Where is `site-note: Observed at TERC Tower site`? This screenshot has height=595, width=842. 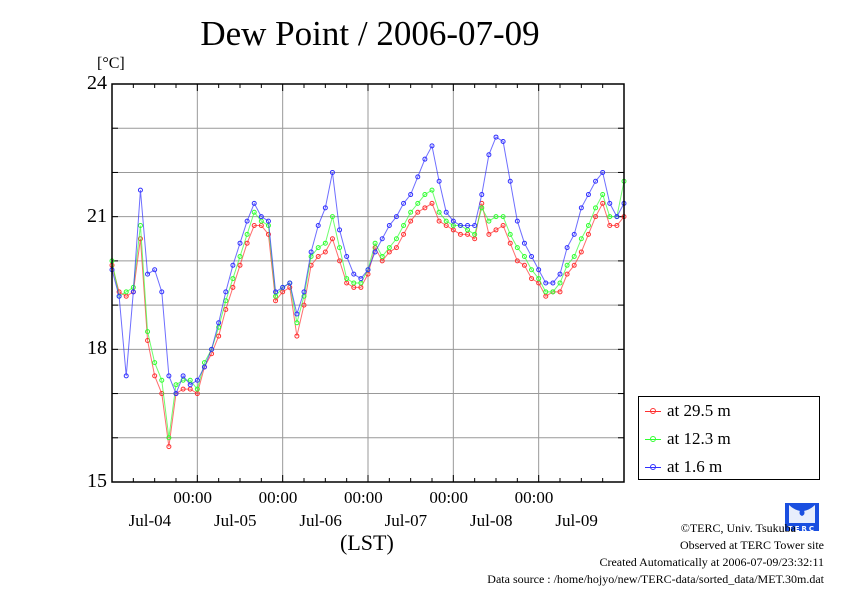 site-note: Observed at TERC Tower site is located at coordinates (751, 545).